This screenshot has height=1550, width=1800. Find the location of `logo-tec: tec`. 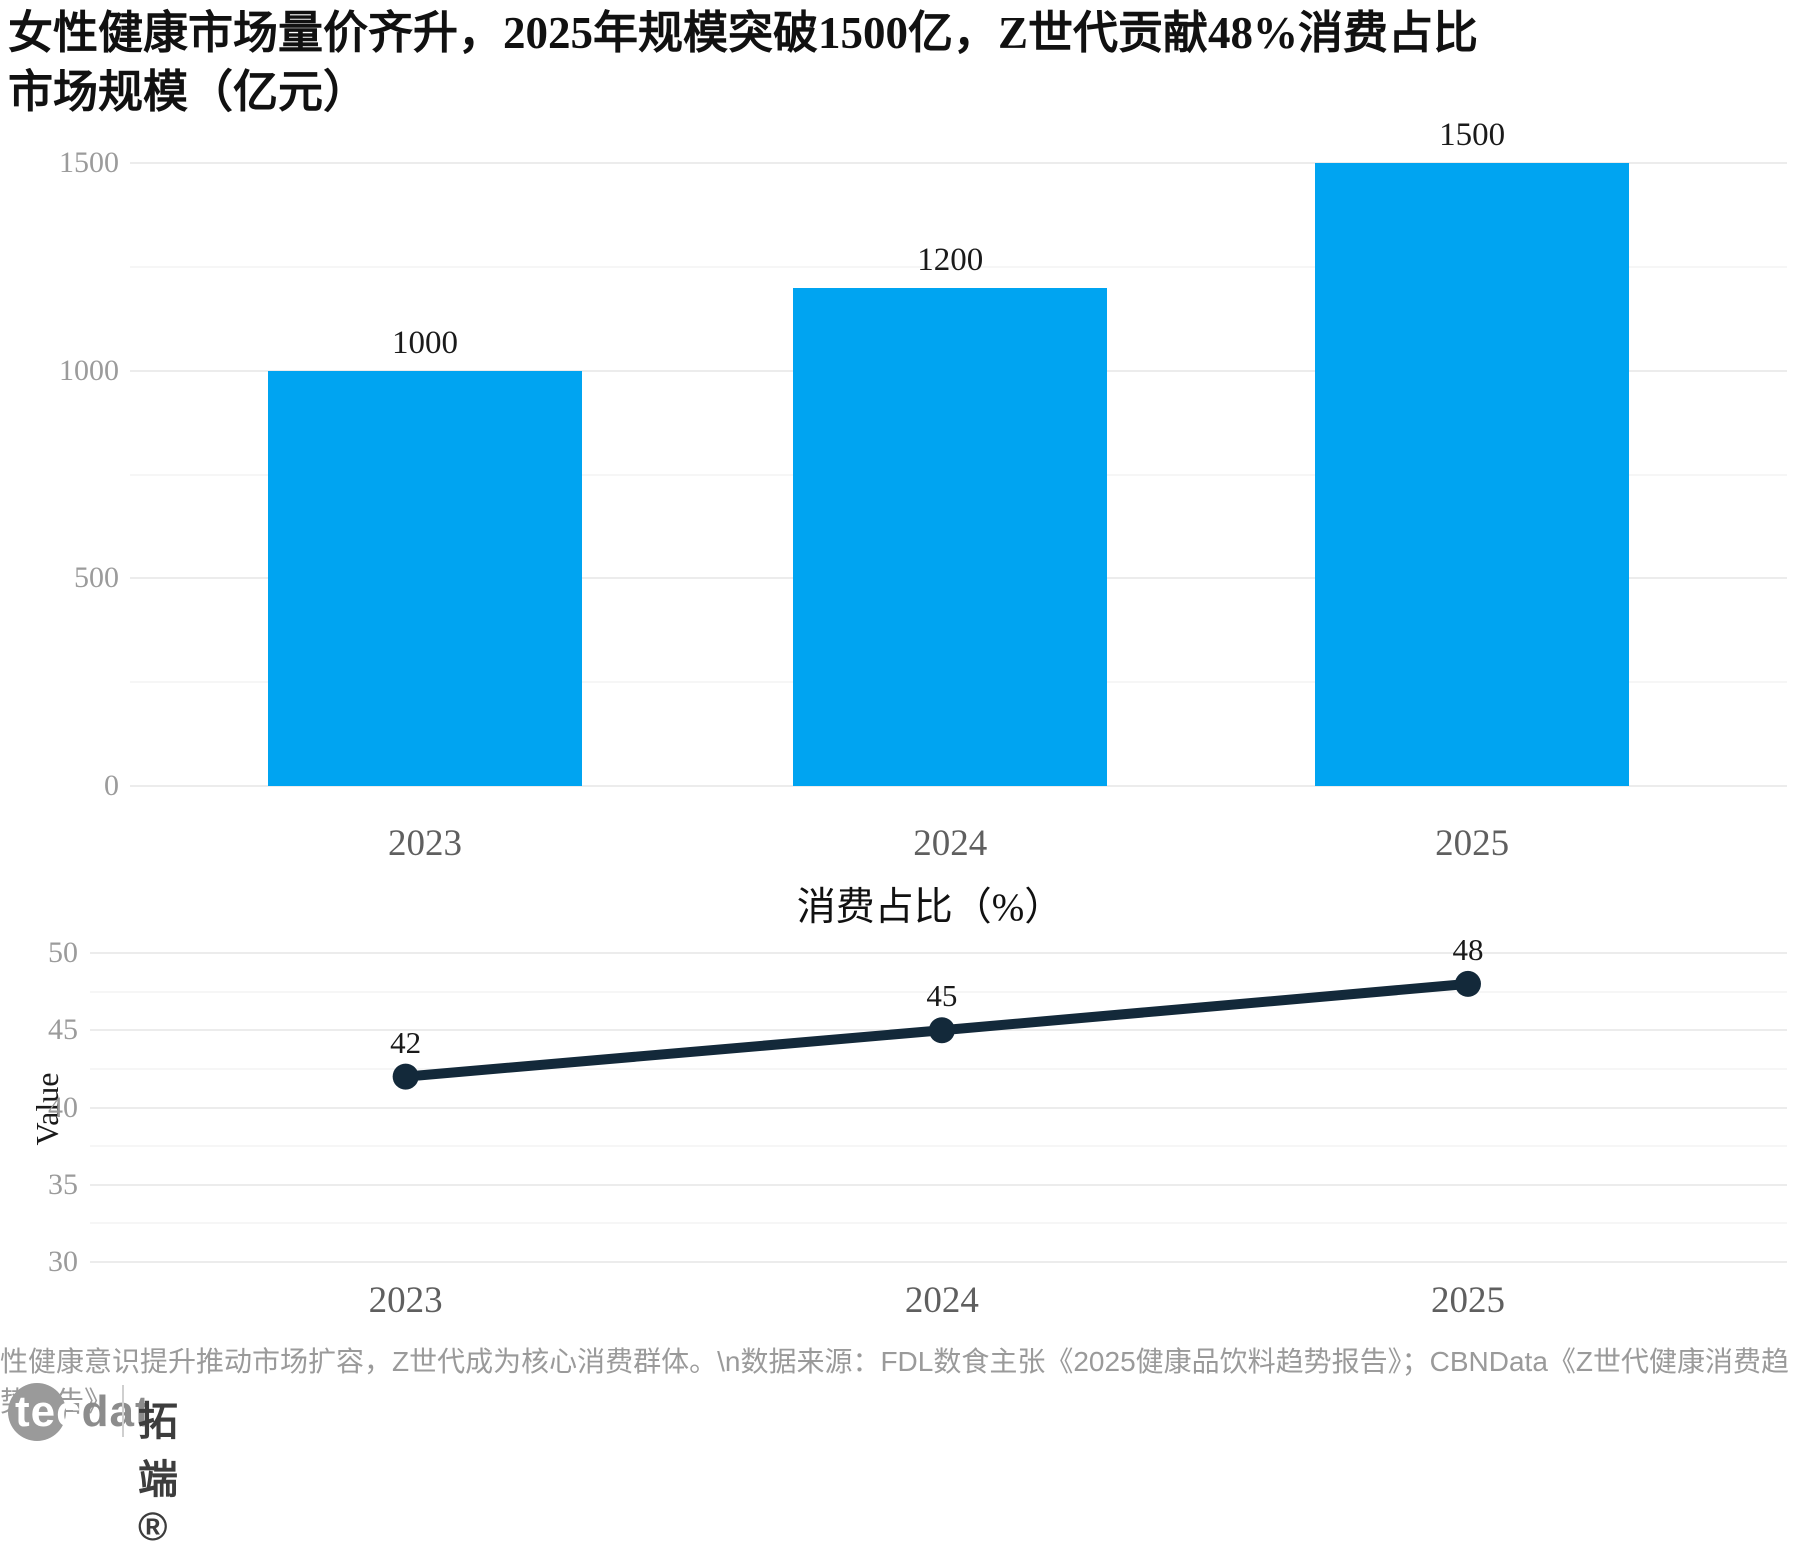

logo-tec: tec is located at coordinates (48, 1411).